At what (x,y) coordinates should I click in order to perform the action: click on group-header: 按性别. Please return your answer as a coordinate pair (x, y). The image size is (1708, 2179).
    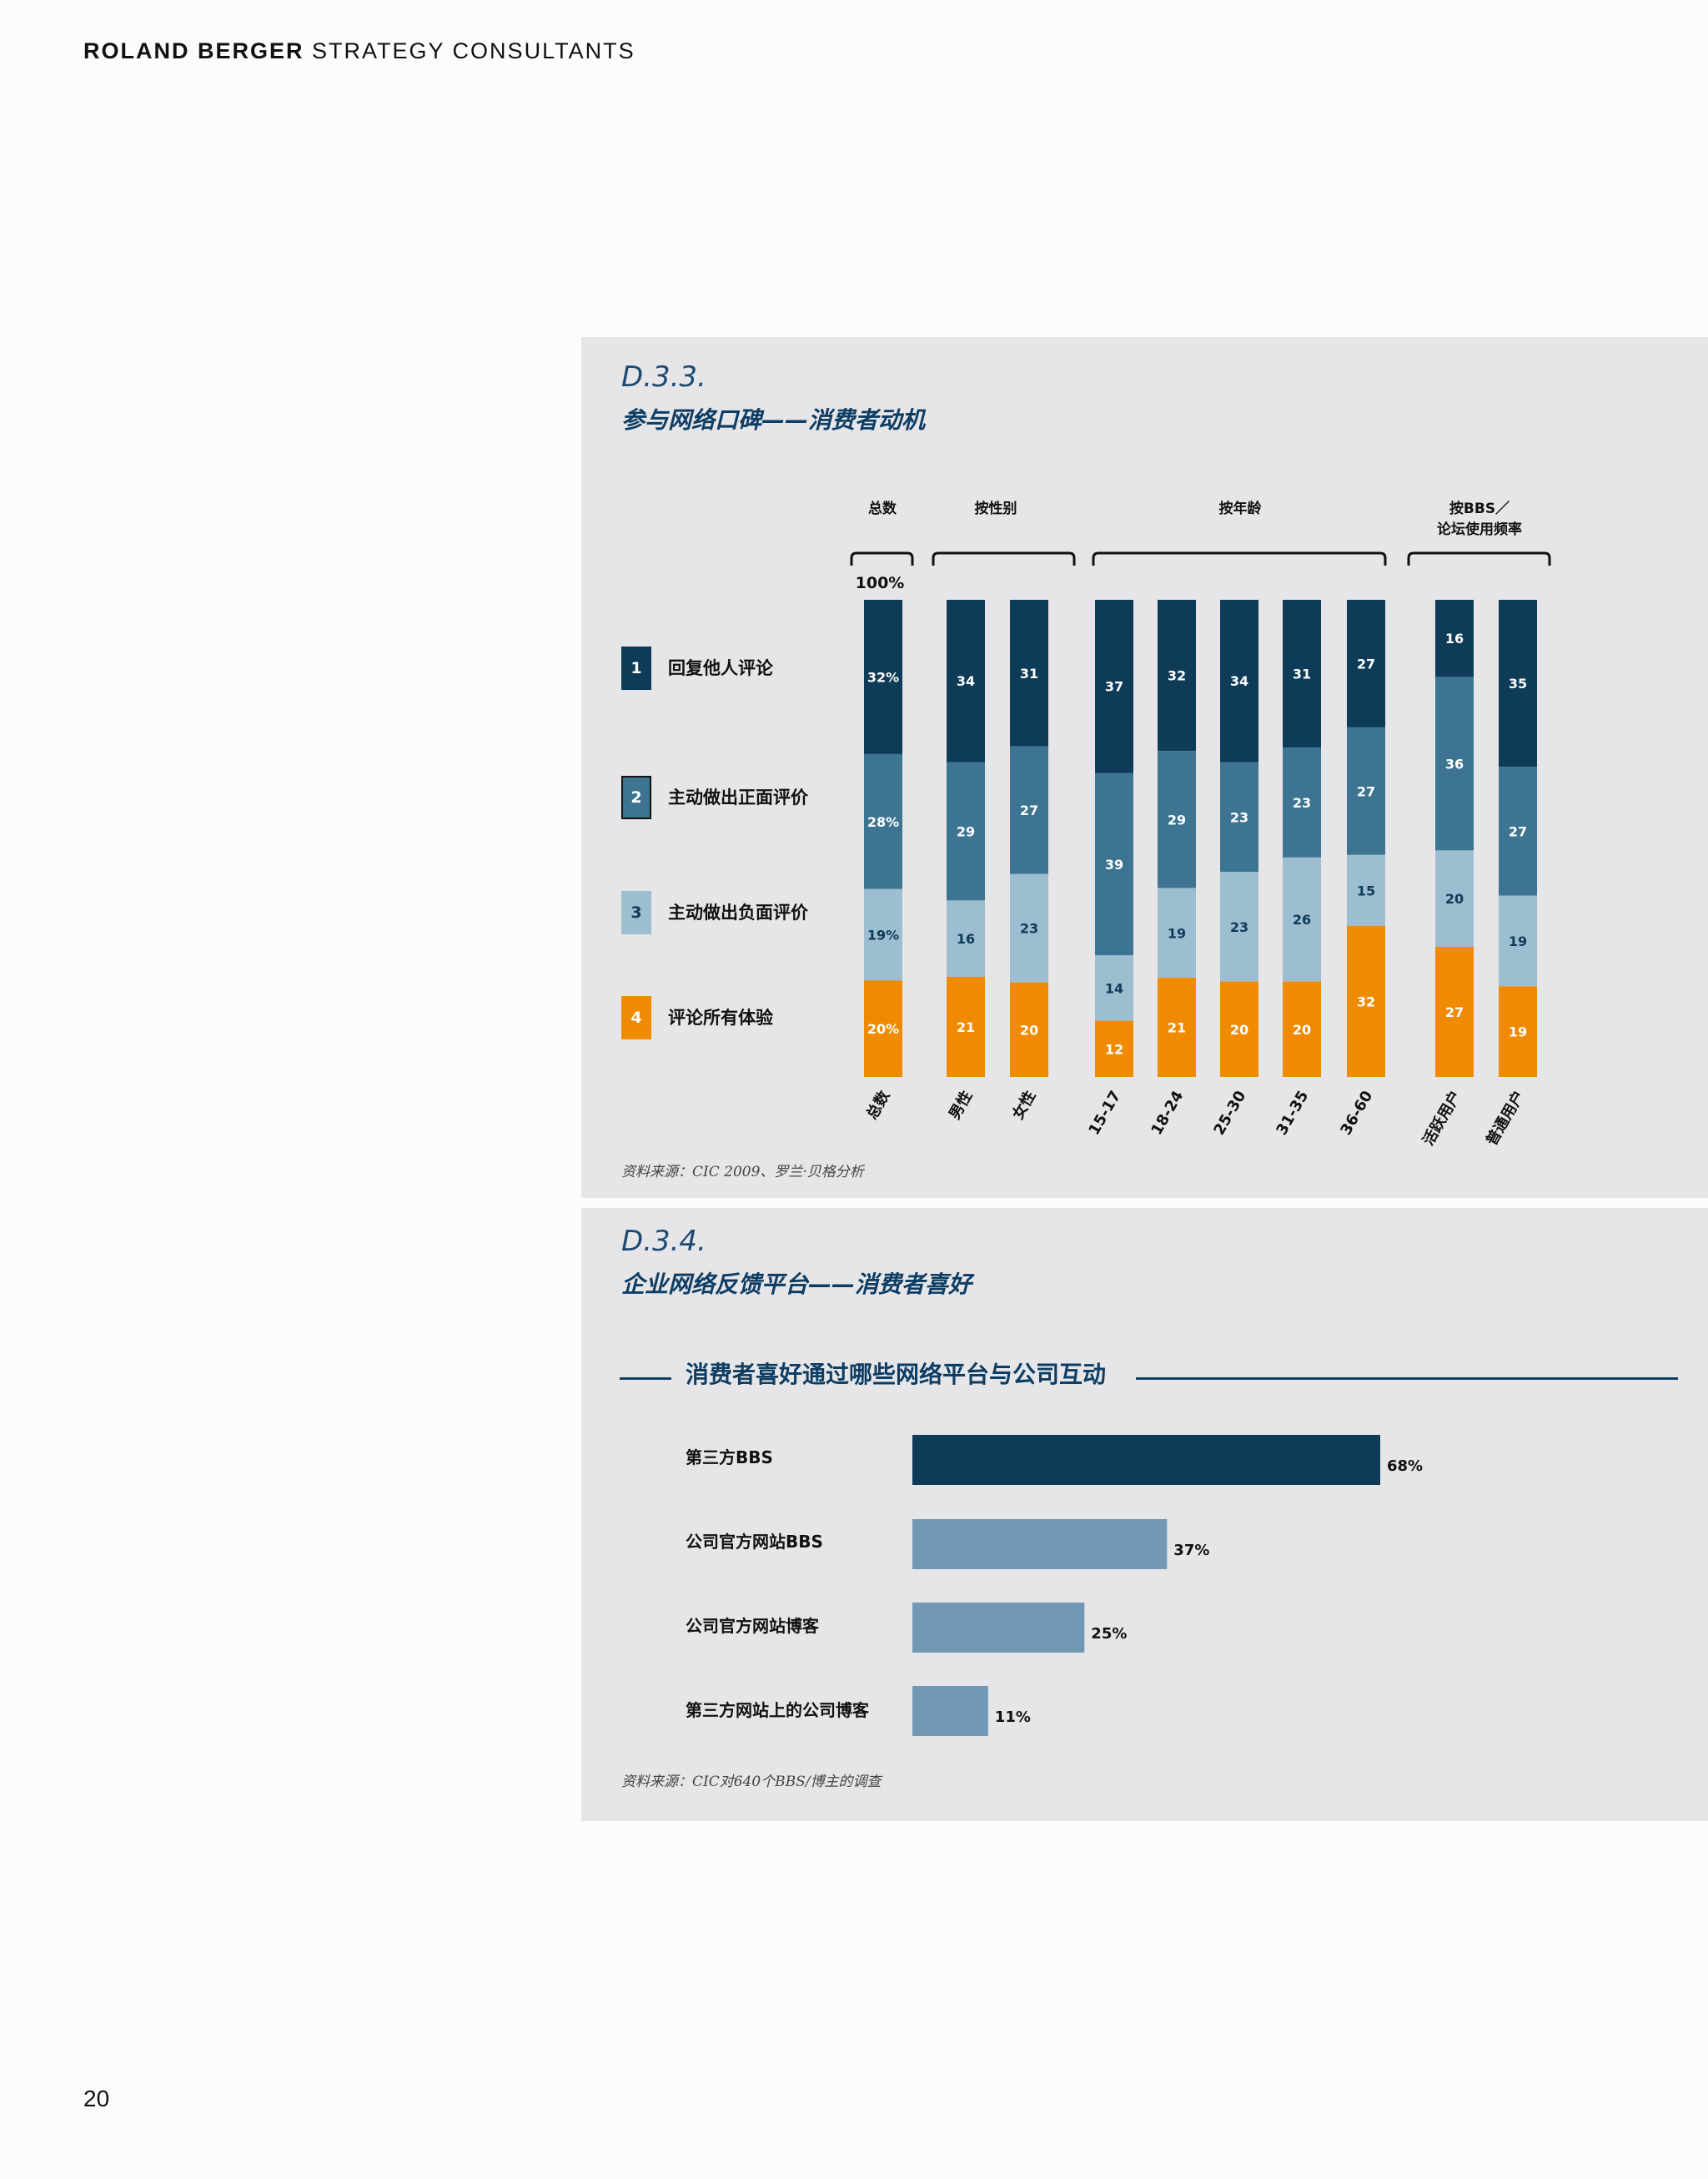
    Looking at the image, I should click on (996, 508).